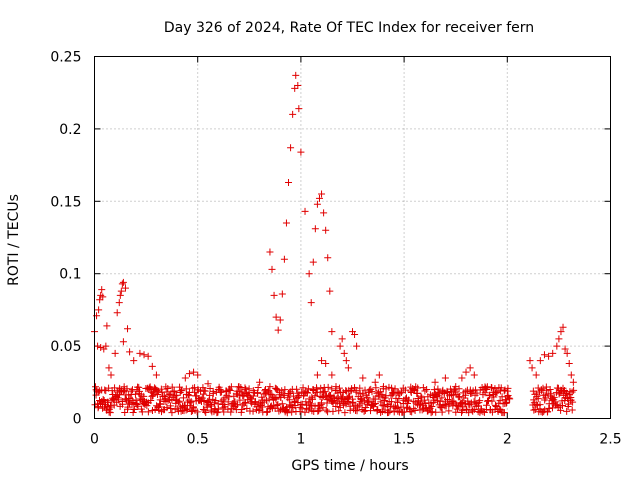 Image resolution: width=640 pixels, height=480 pixels. Describe the element at coordinates (65, 347) in the screenshot. I see `y-tick-label: 0.05` at that location.